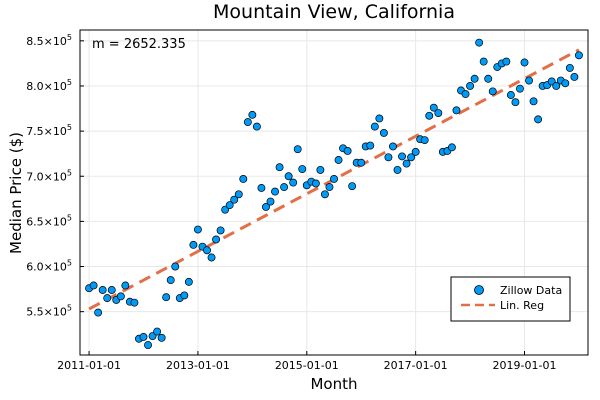  I want to click on y-tick-label: 6.0×105, so click(49, 266).